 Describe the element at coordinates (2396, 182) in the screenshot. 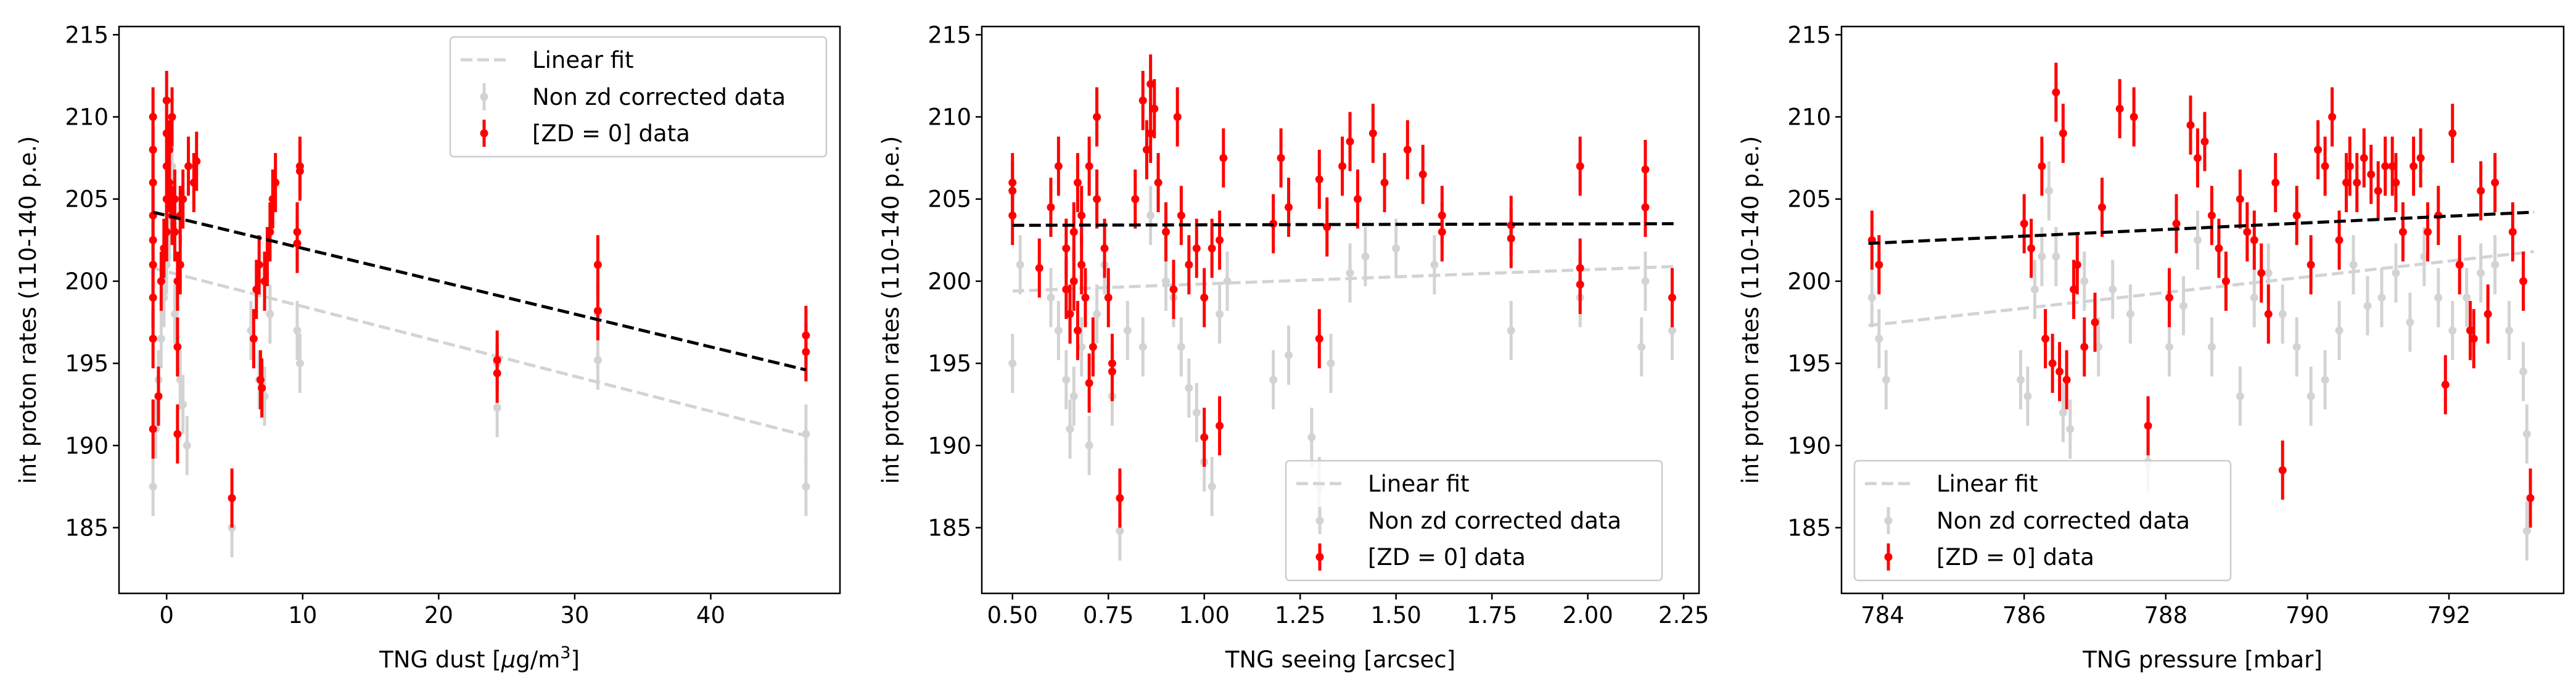

I see `red-point-48-marker` at that location.